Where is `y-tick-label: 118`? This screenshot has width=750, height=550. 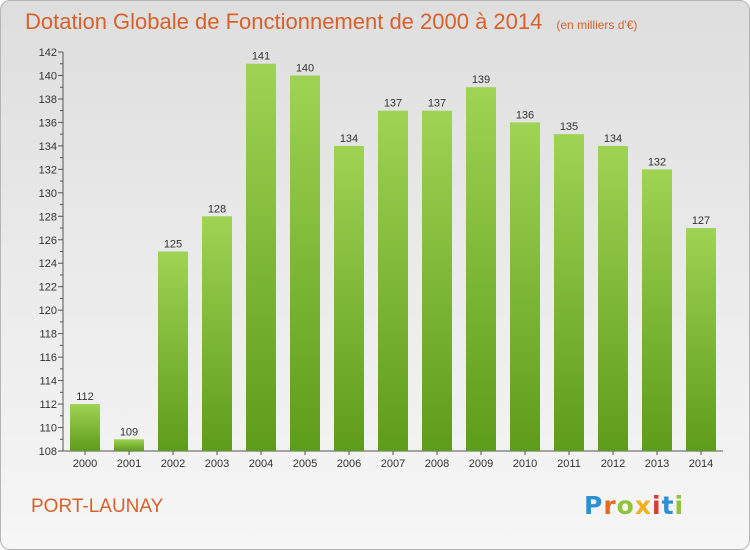
y-tick-label: 118 is located at coordinates (48, 335).